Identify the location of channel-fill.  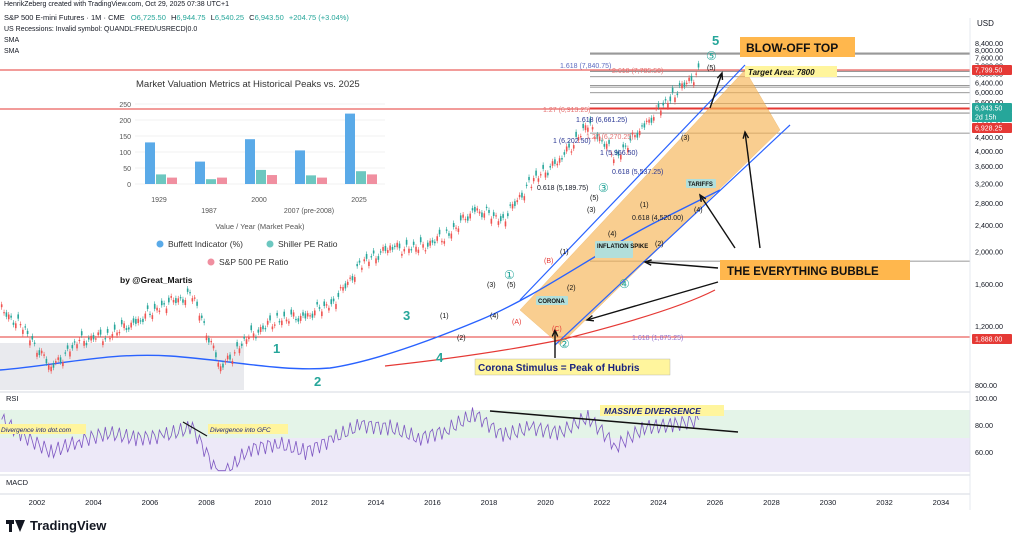
(650, 207).